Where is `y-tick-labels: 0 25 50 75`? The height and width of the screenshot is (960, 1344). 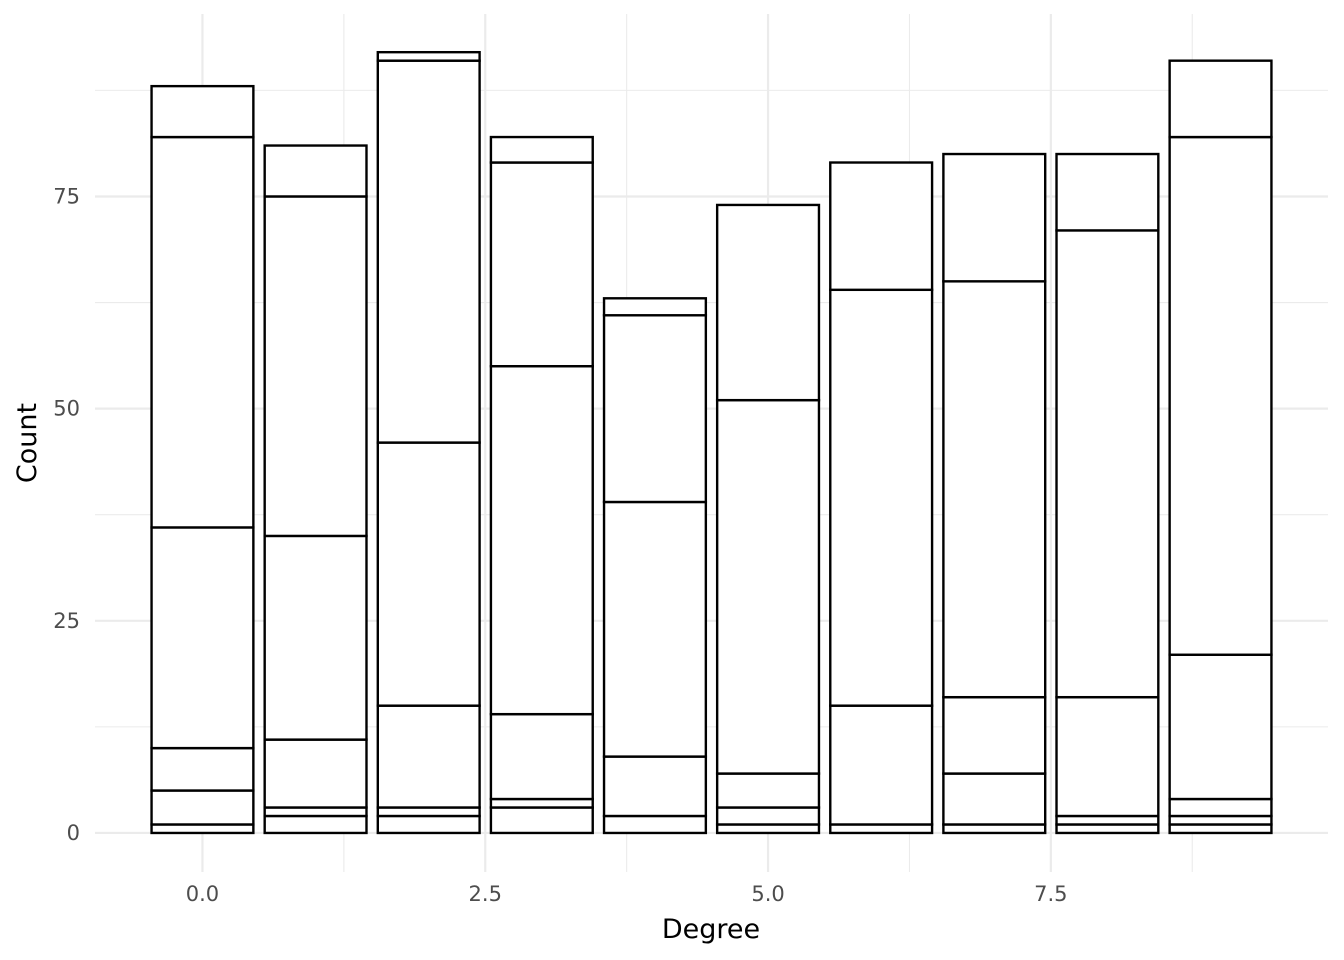
y-tick-labels: 0 25 50 75 is located at coordinates (66, 514).